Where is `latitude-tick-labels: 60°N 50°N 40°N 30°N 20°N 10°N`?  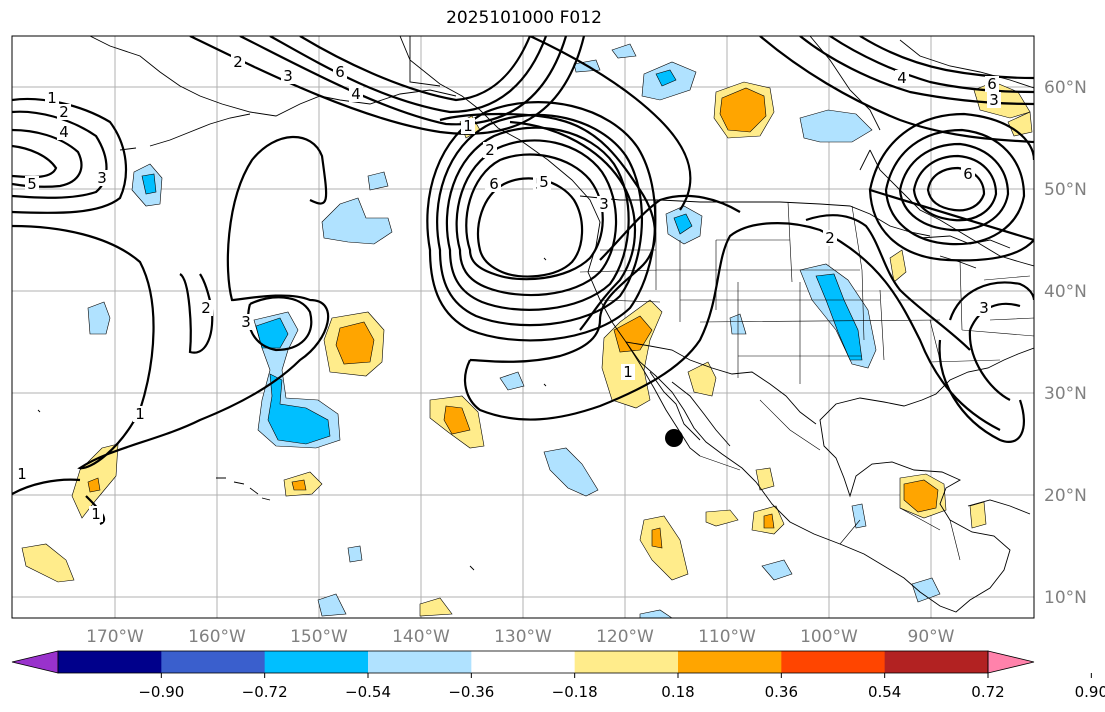
latitude-tick-labels: 60°N 50°N 40°N 30°N 20°N 10°N is located at coordinates (1065, 343).